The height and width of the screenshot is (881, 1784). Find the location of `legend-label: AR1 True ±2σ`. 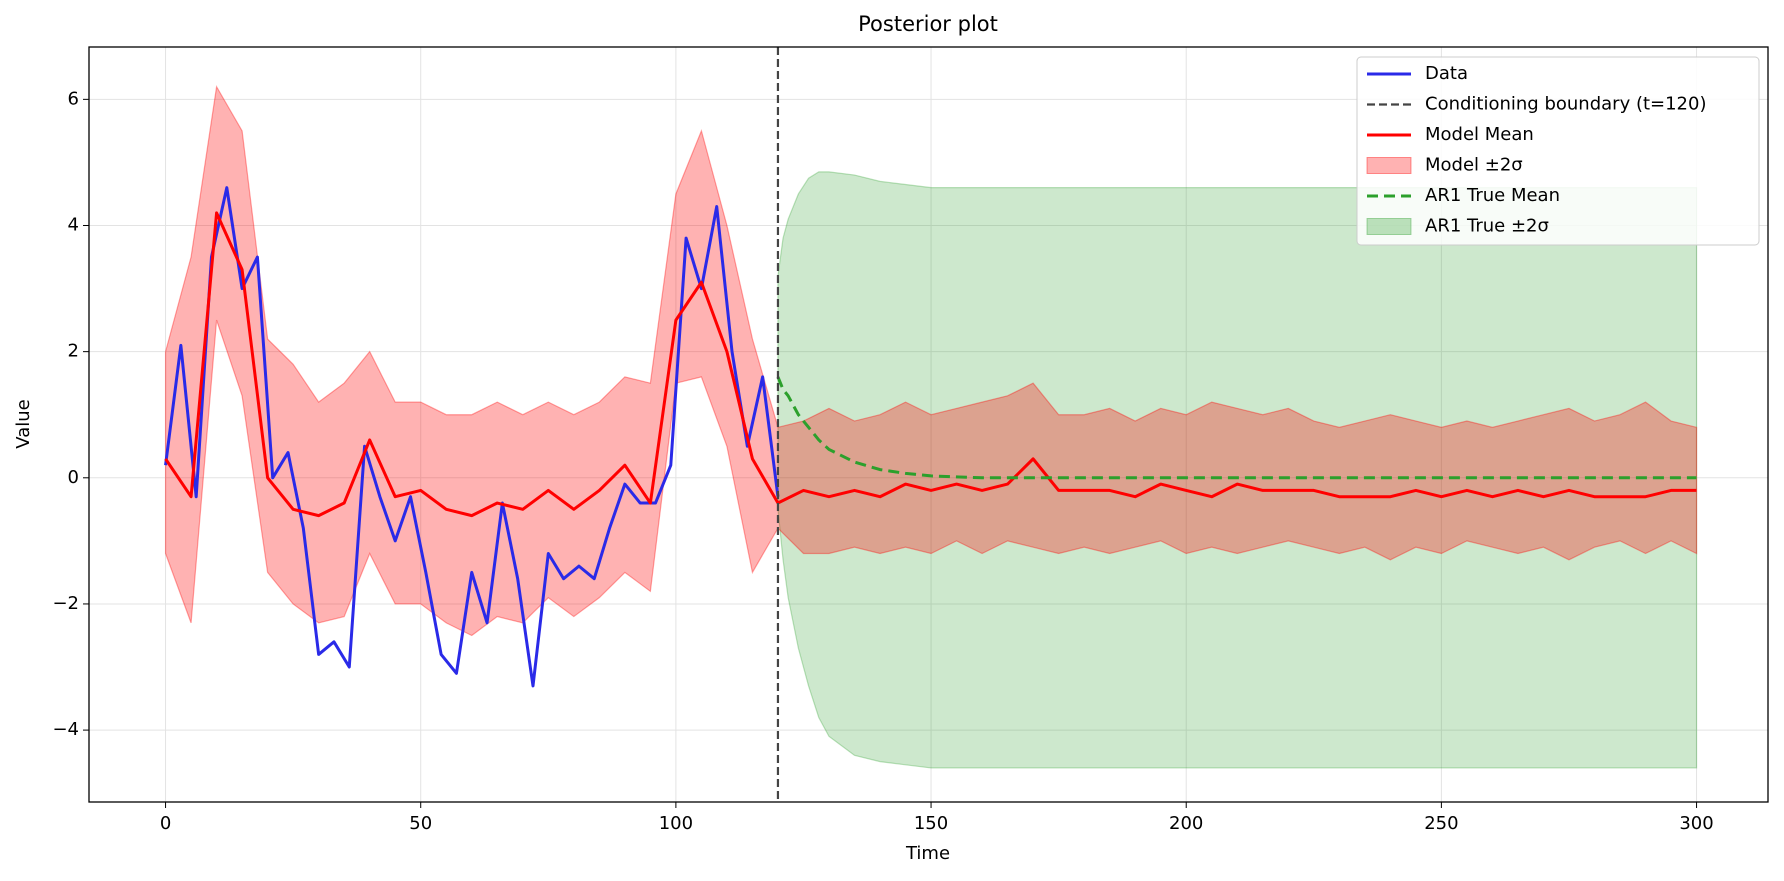

legend-label: AR1 True ±2σ is located at coordinates (1487, 226).